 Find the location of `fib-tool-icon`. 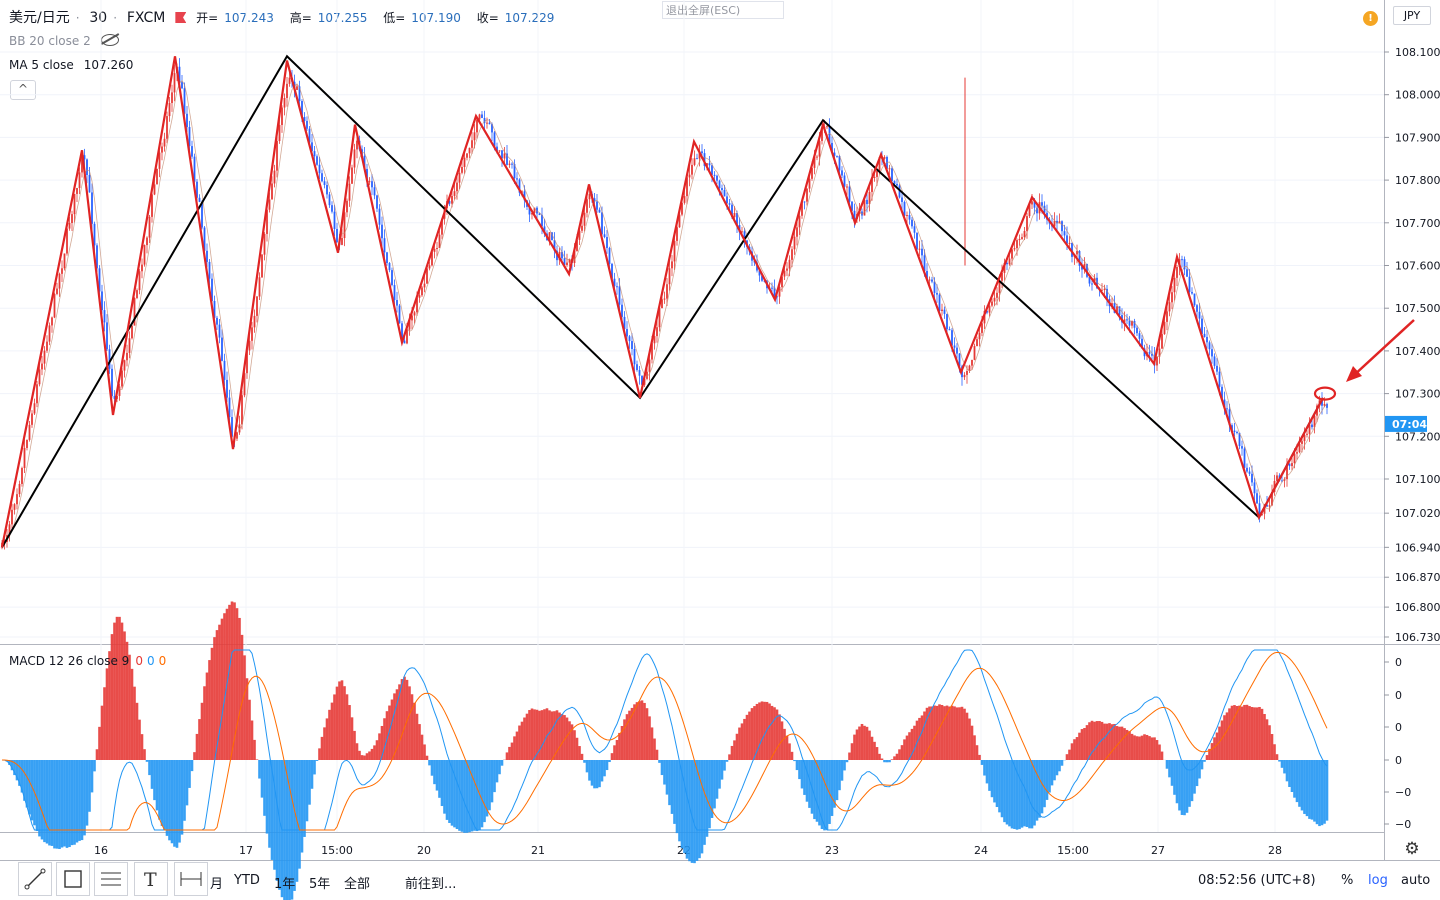

fib-tool-icon is located at coordinates (111, 879).